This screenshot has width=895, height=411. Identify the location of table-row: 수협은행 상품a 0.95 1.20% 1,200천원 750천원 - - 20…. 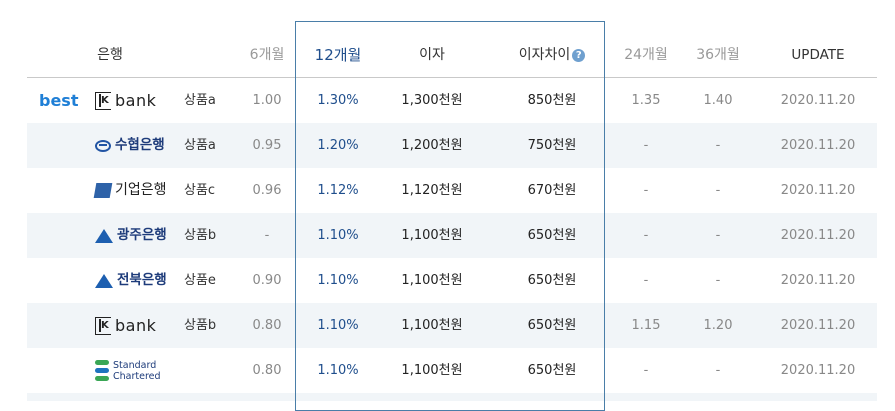
(452, 145).